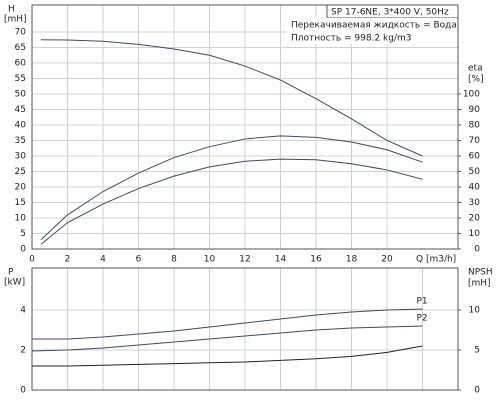 Image resolution: width=500 pixels, height=400 pixels. What do you see at coordinates (21, 156) in the screenshot?
I see `y-tick-label: 30` at bounding box center [21, 156].